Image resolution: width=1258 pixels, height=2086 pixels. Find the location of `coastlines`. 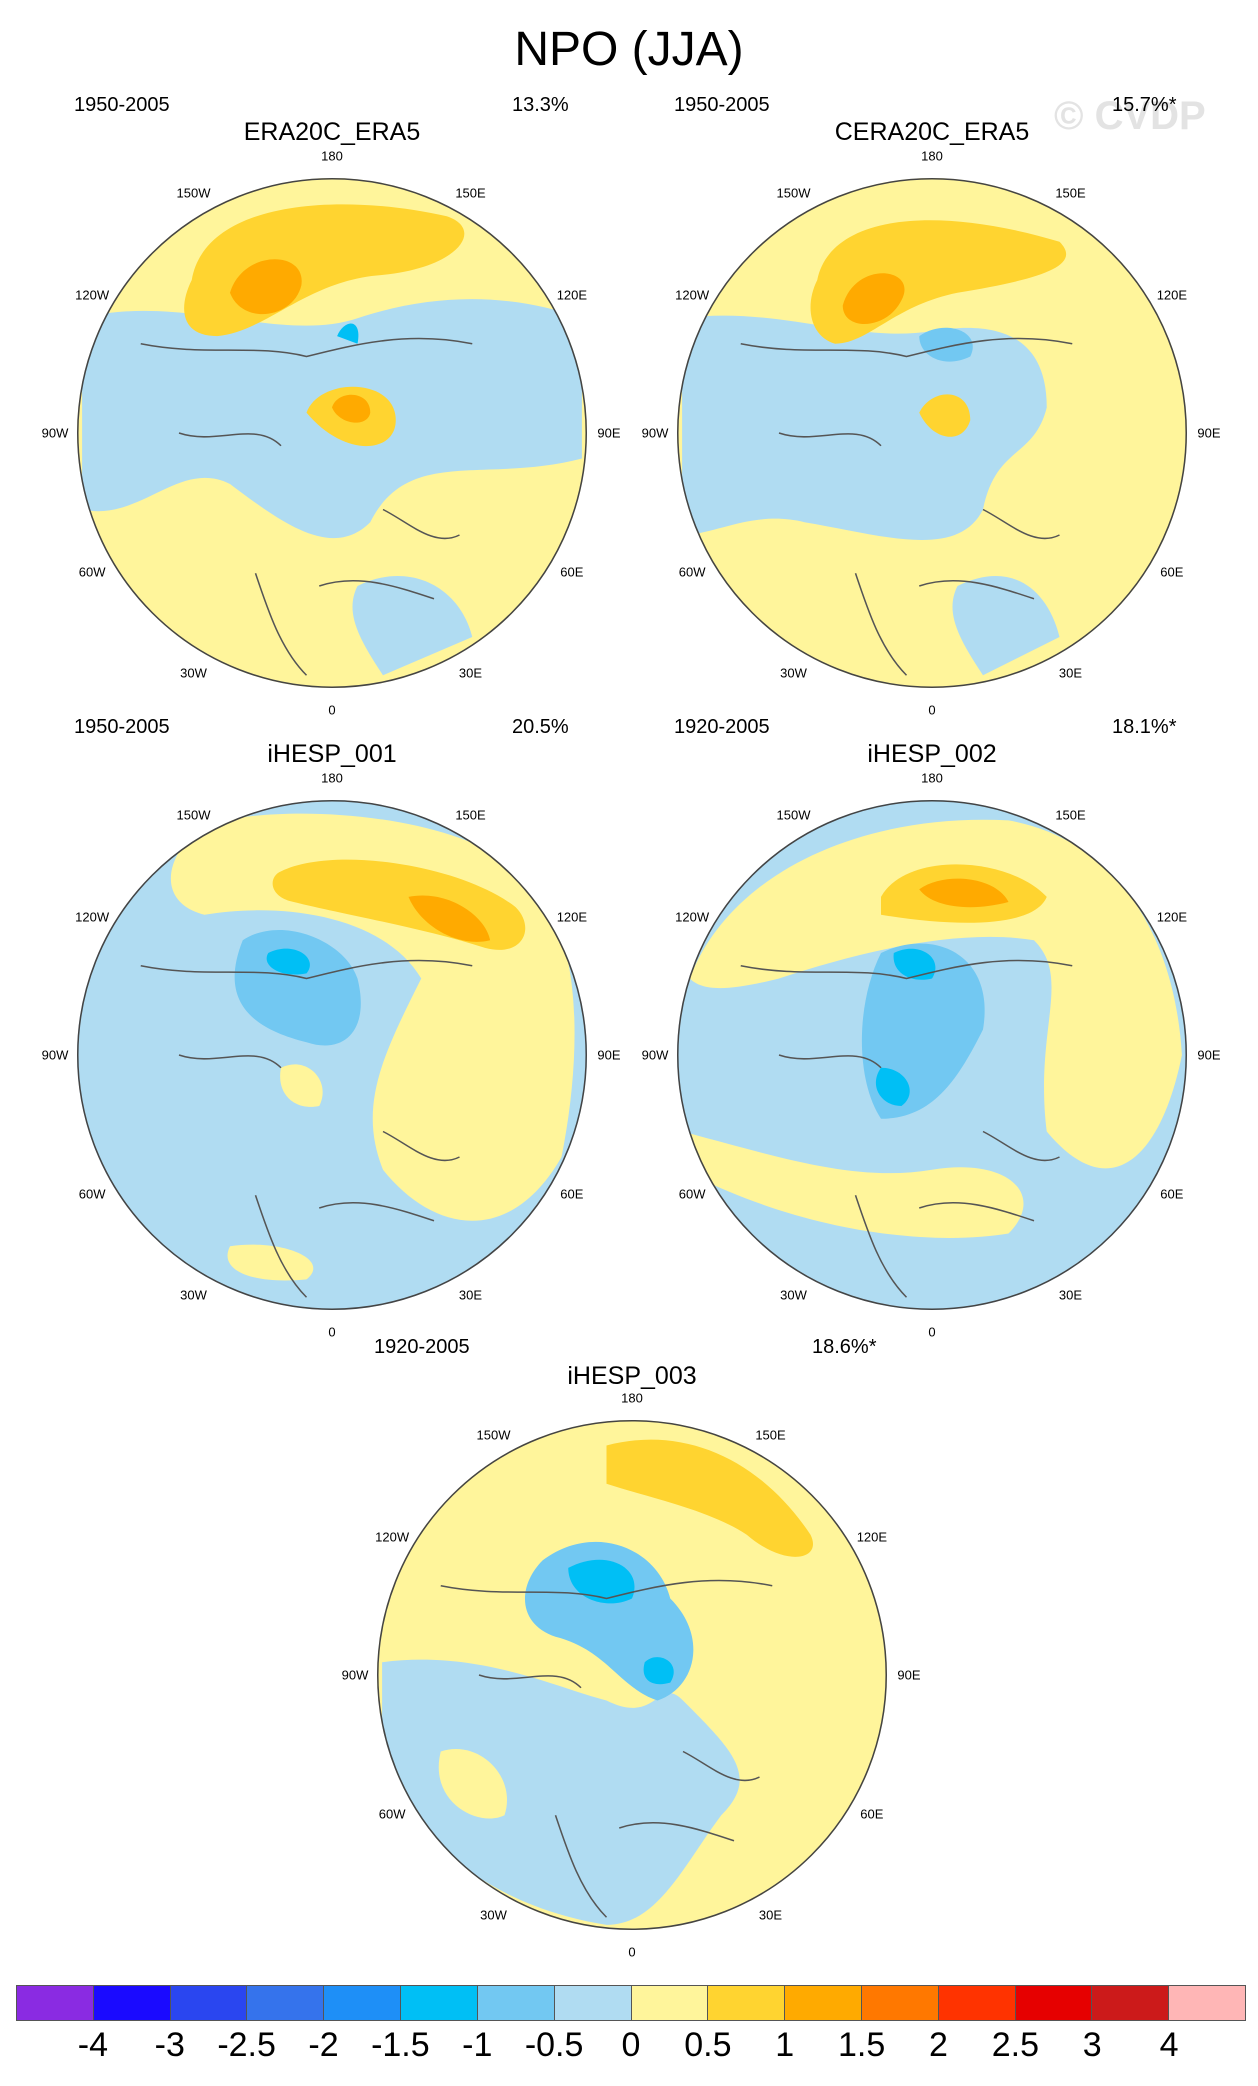

coastlines is located at coordinates (906, 506).